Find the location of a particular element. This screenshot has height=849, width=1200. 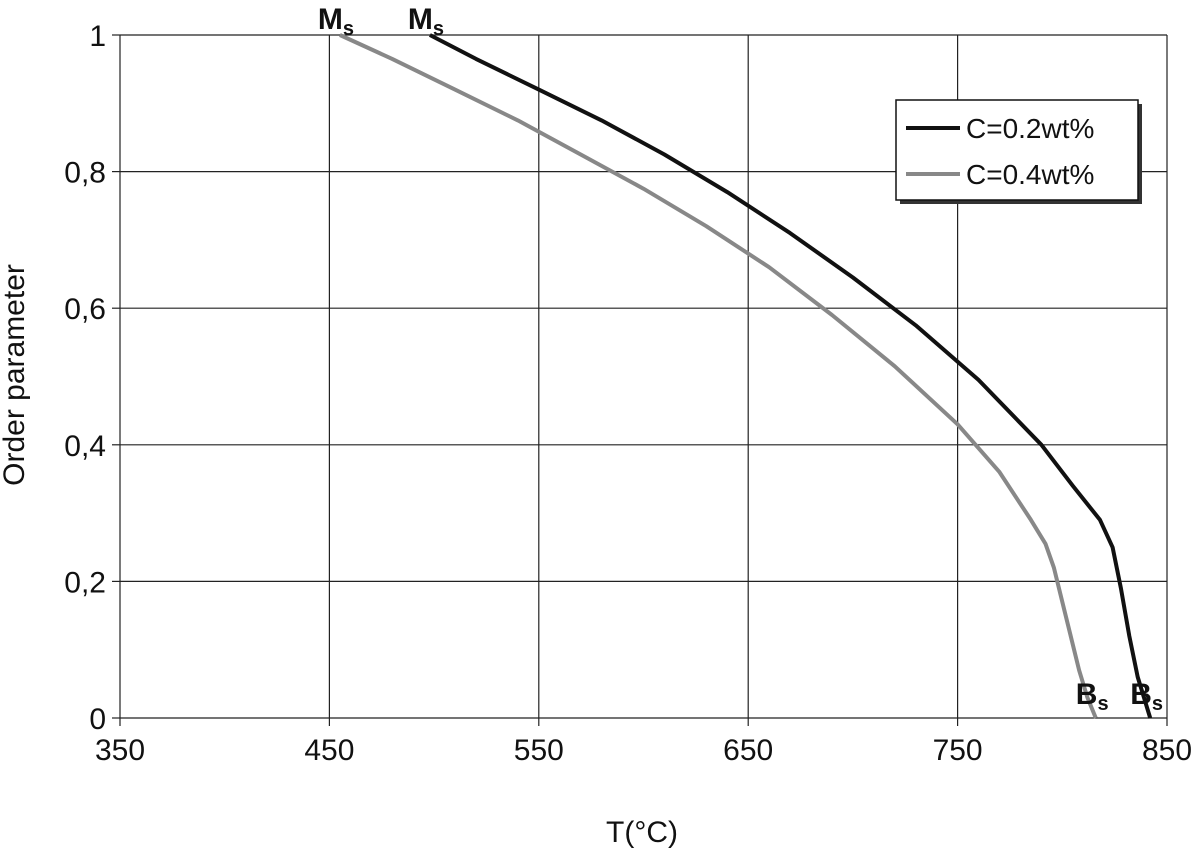

x-tick-label: 650 is located at coordinates (748, 750).